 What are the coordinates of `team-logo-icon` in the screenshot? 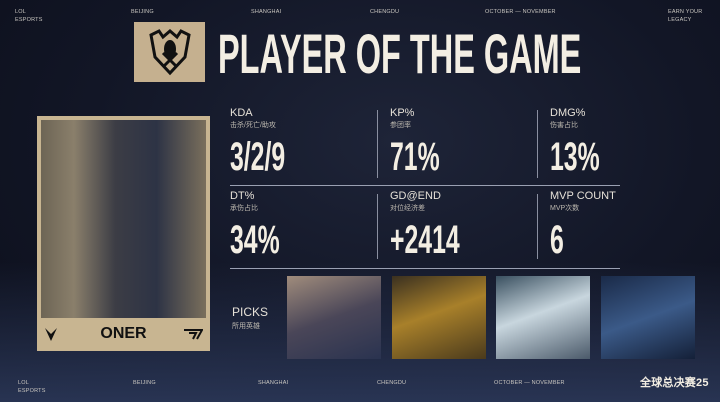 It's located at (193, 334).